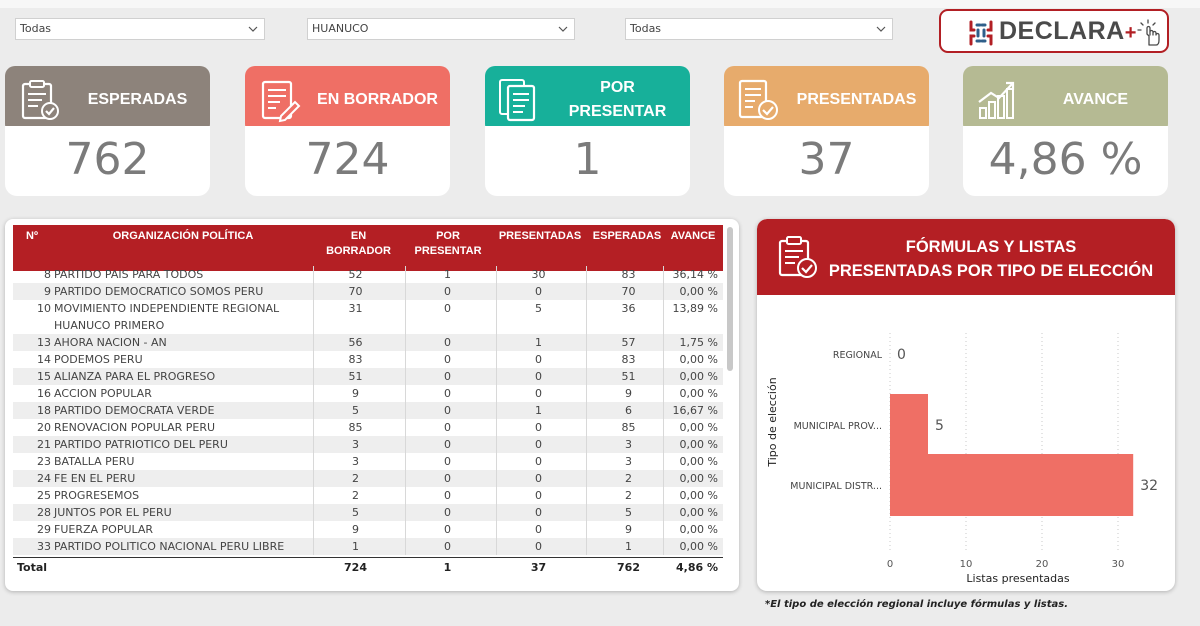  What do you see at coordinates (628, 342) in the screenshot?
I see `cell-esperadas: 57` at bounding box center [628, 342].